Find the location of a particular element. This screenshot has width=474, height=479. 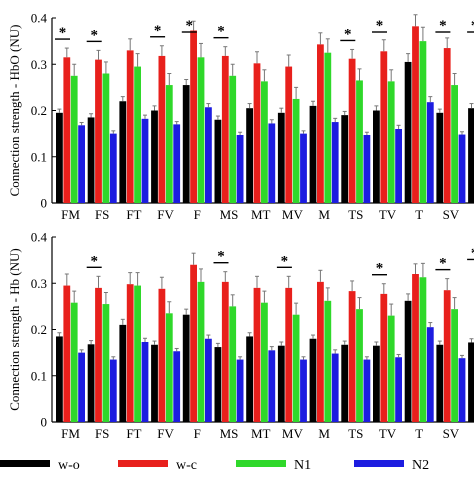

legend-item-n1: N1 is located at coordinates (273, 465).